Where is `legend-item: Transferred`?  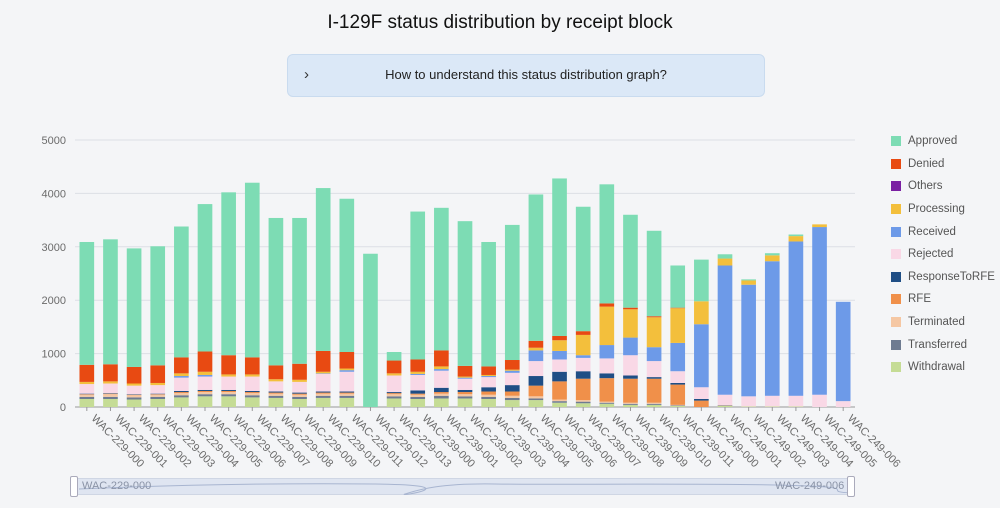
legend-item: Transferred is located at coordinates (943, 344).